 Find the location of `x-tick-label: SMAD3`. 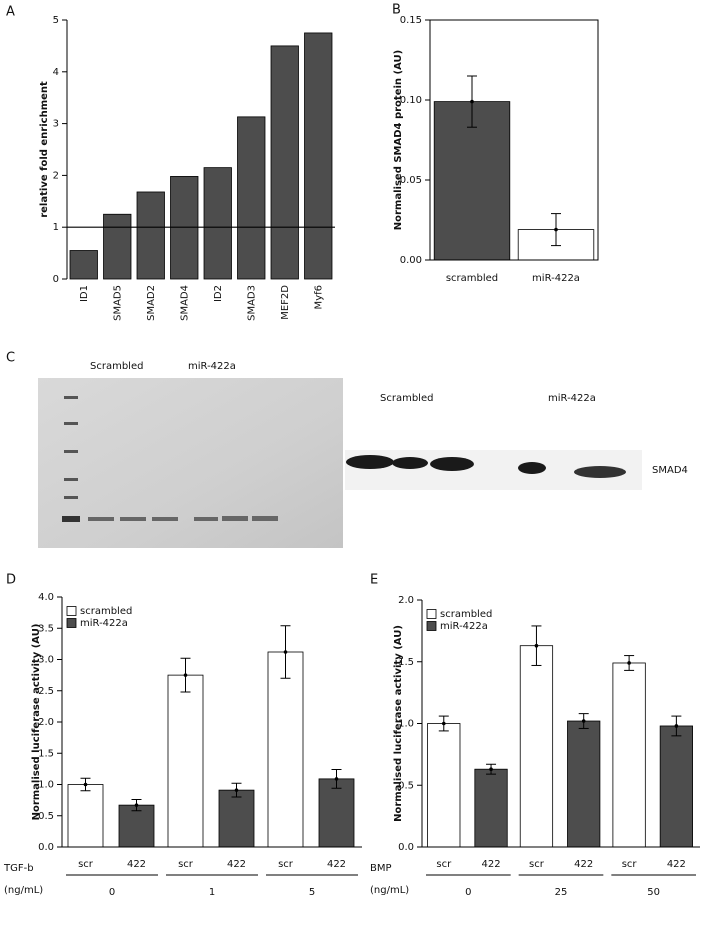

x-tick-label: SMAD3 is located at coordinates (251, 303).